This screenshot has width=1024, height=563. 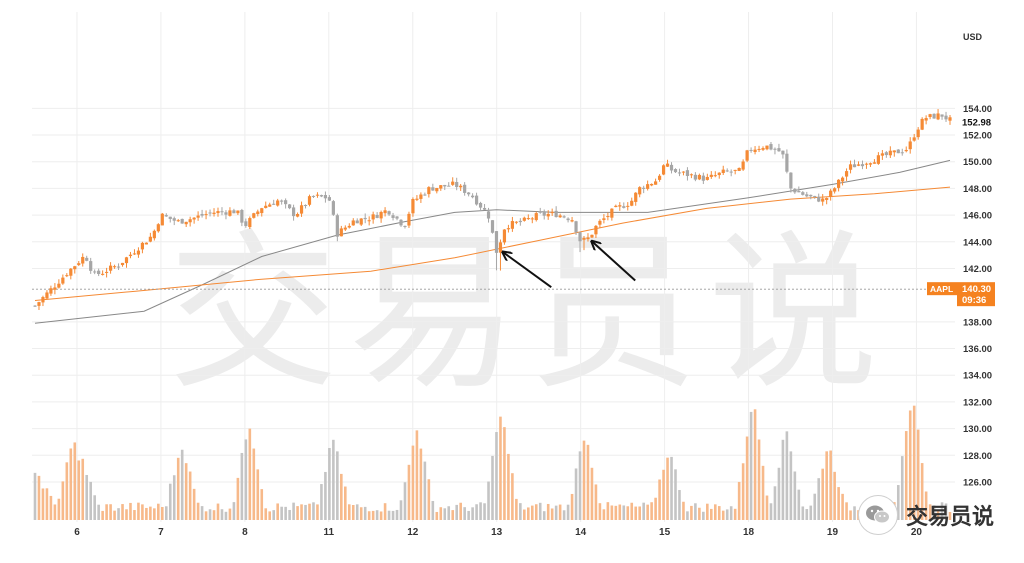 I want to click on y-axis-unit: USD, so click(x=973, y=37).